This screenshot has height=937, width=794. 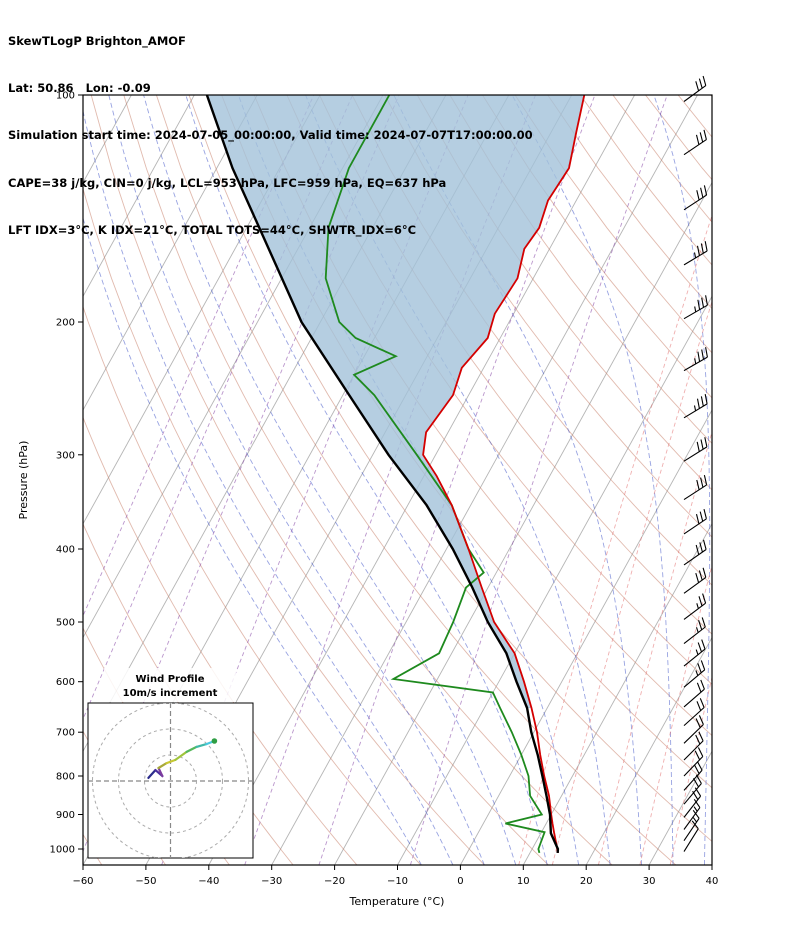 I want to click on y-tick-label: 100, so click(x=65, y=96).